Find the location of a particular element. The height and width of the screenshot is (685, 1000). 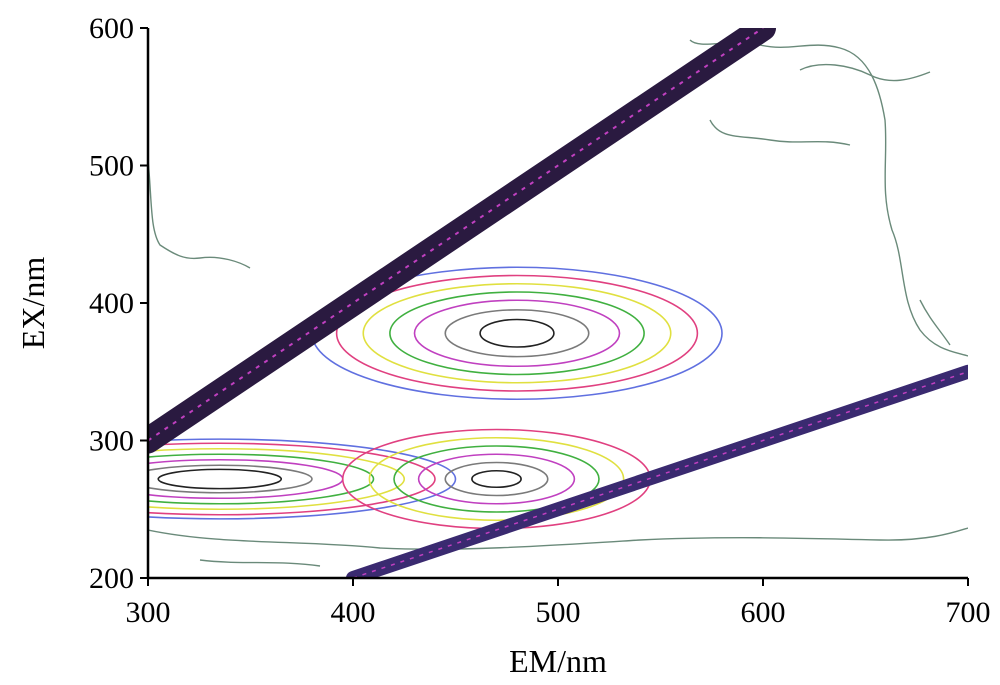

x-tick-label: 500 is located at coordinates (558, 612).